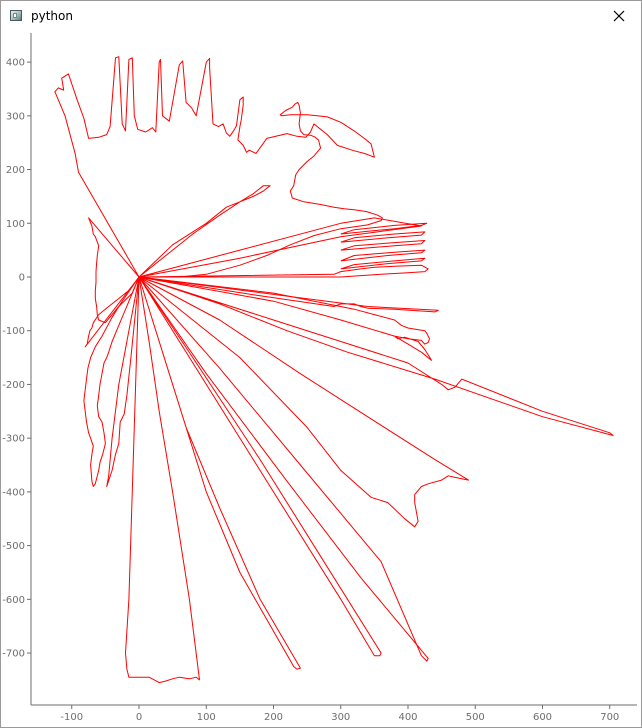 This screenshot has width=642, height=728. Describe the element at coordinates (13, 654) in the screenshot. I see `y-tick-label: -700` at that location.